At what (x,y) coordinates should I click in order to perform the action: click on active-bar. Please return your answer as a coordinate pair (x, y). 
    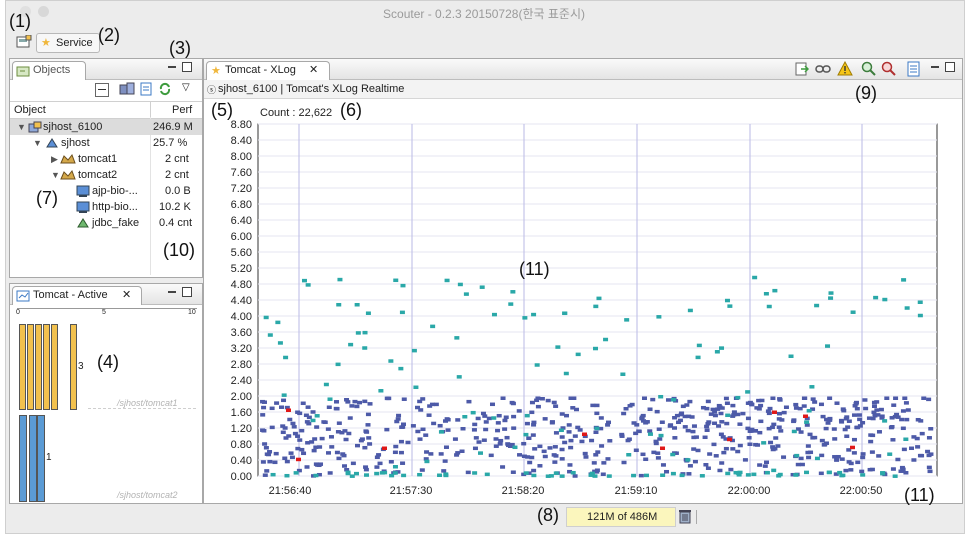
    Looking at the image, I should click on (30, 367).